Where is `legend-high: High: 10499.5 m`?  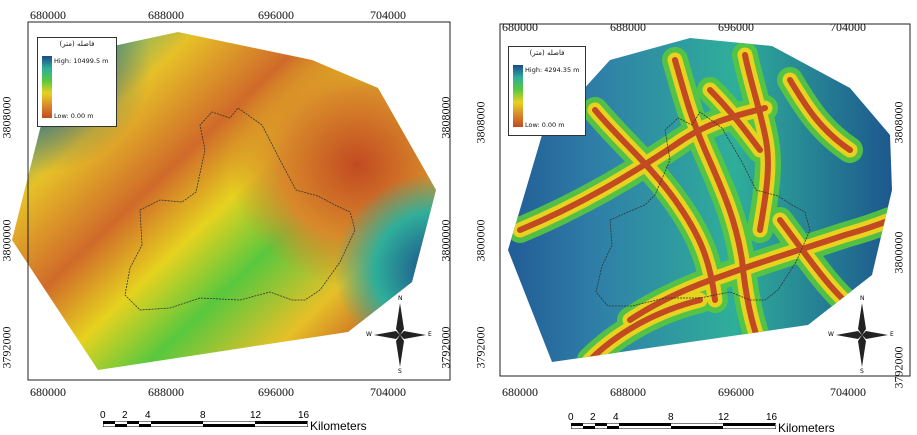 legend-high: High: 10499.5 m is located at coordinates (81, 61).